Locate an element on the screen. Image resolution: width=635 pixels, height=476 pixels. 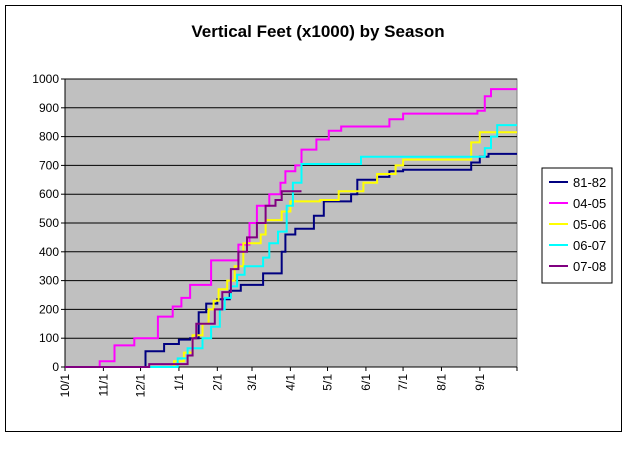
legend-label: 05-06 is located at coordinates (589, 224).